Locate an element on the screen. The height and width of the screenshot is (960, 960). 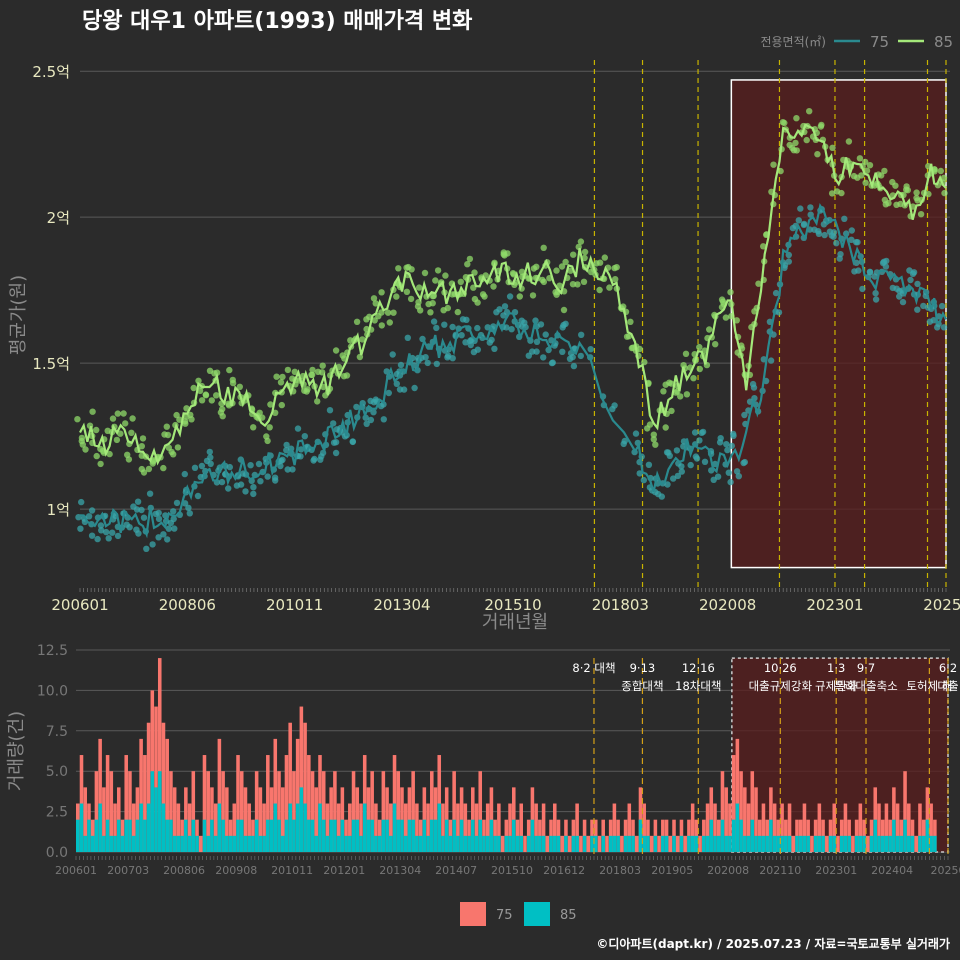
annotation-label: 규제완화 is located at coordinates (836, 686).